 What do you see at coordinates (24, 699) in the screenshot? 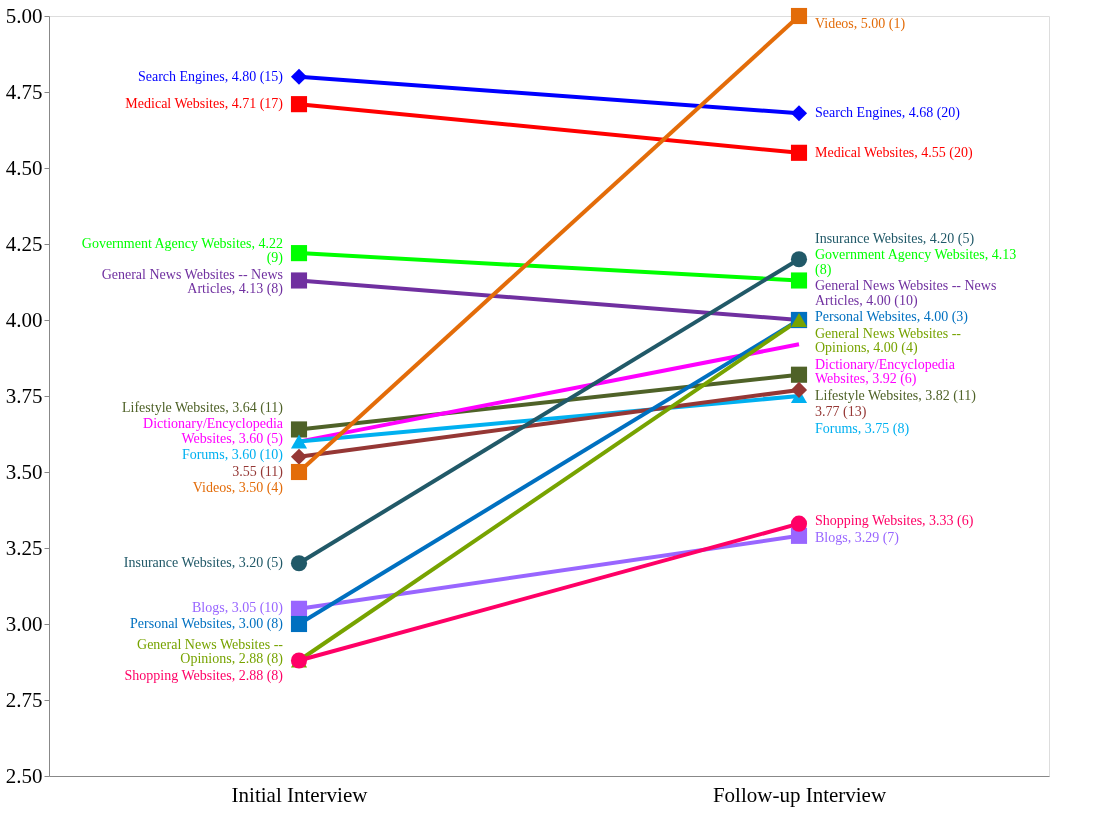
I see `y-tick-label: 2.75` at bounding box center [24, 699].